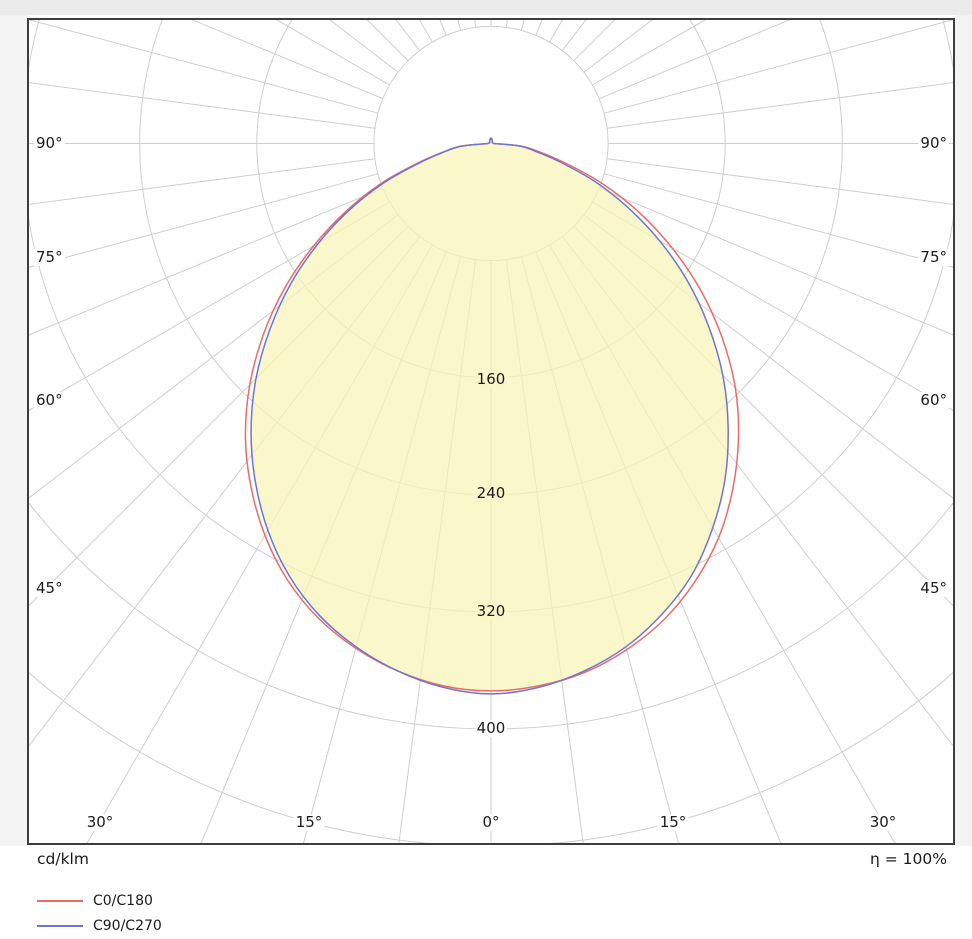  I want to click on gamma-label-bottom-4-30-bg, so click(883, 822).